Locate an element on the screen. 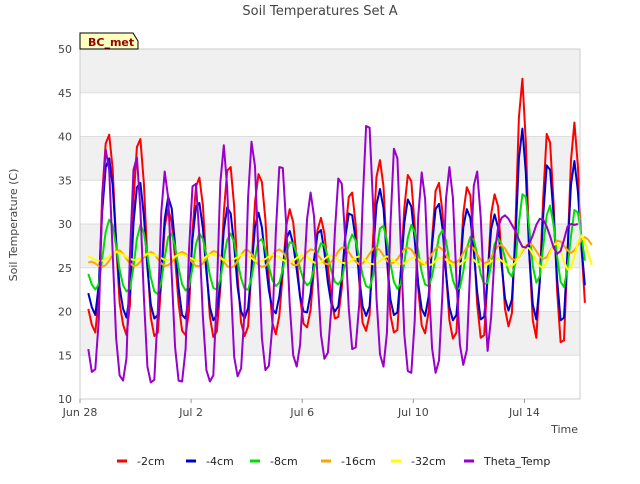 The image size is (640, 484). x-tick-label: Jun 28 is located at coordinates (80, 412).